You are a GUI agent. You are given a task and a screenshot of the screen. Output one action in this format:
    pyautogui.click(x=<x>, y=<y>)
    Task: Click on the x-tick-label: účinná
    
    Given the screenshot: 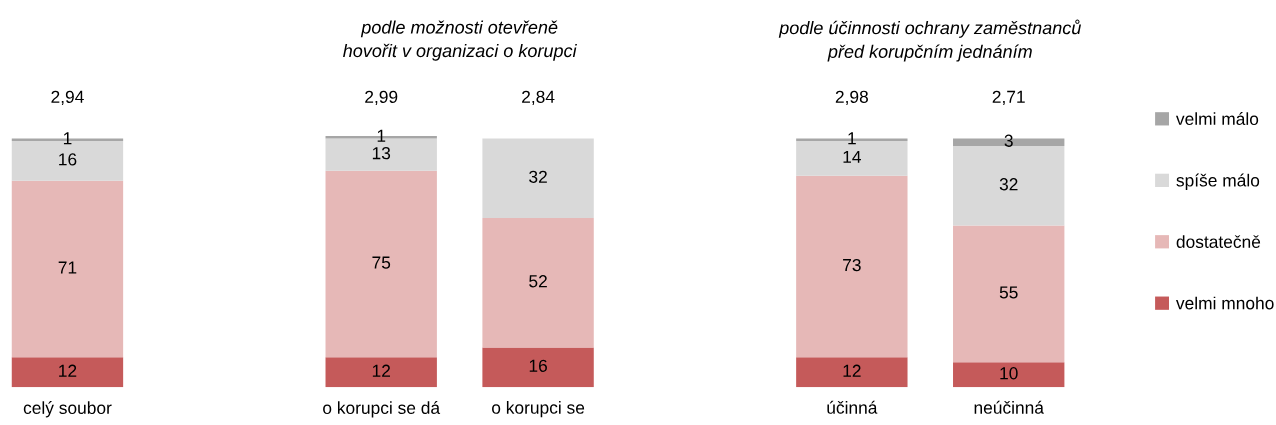 What is the action you would take?
    pyautogui.click(x=852, y=407)
    